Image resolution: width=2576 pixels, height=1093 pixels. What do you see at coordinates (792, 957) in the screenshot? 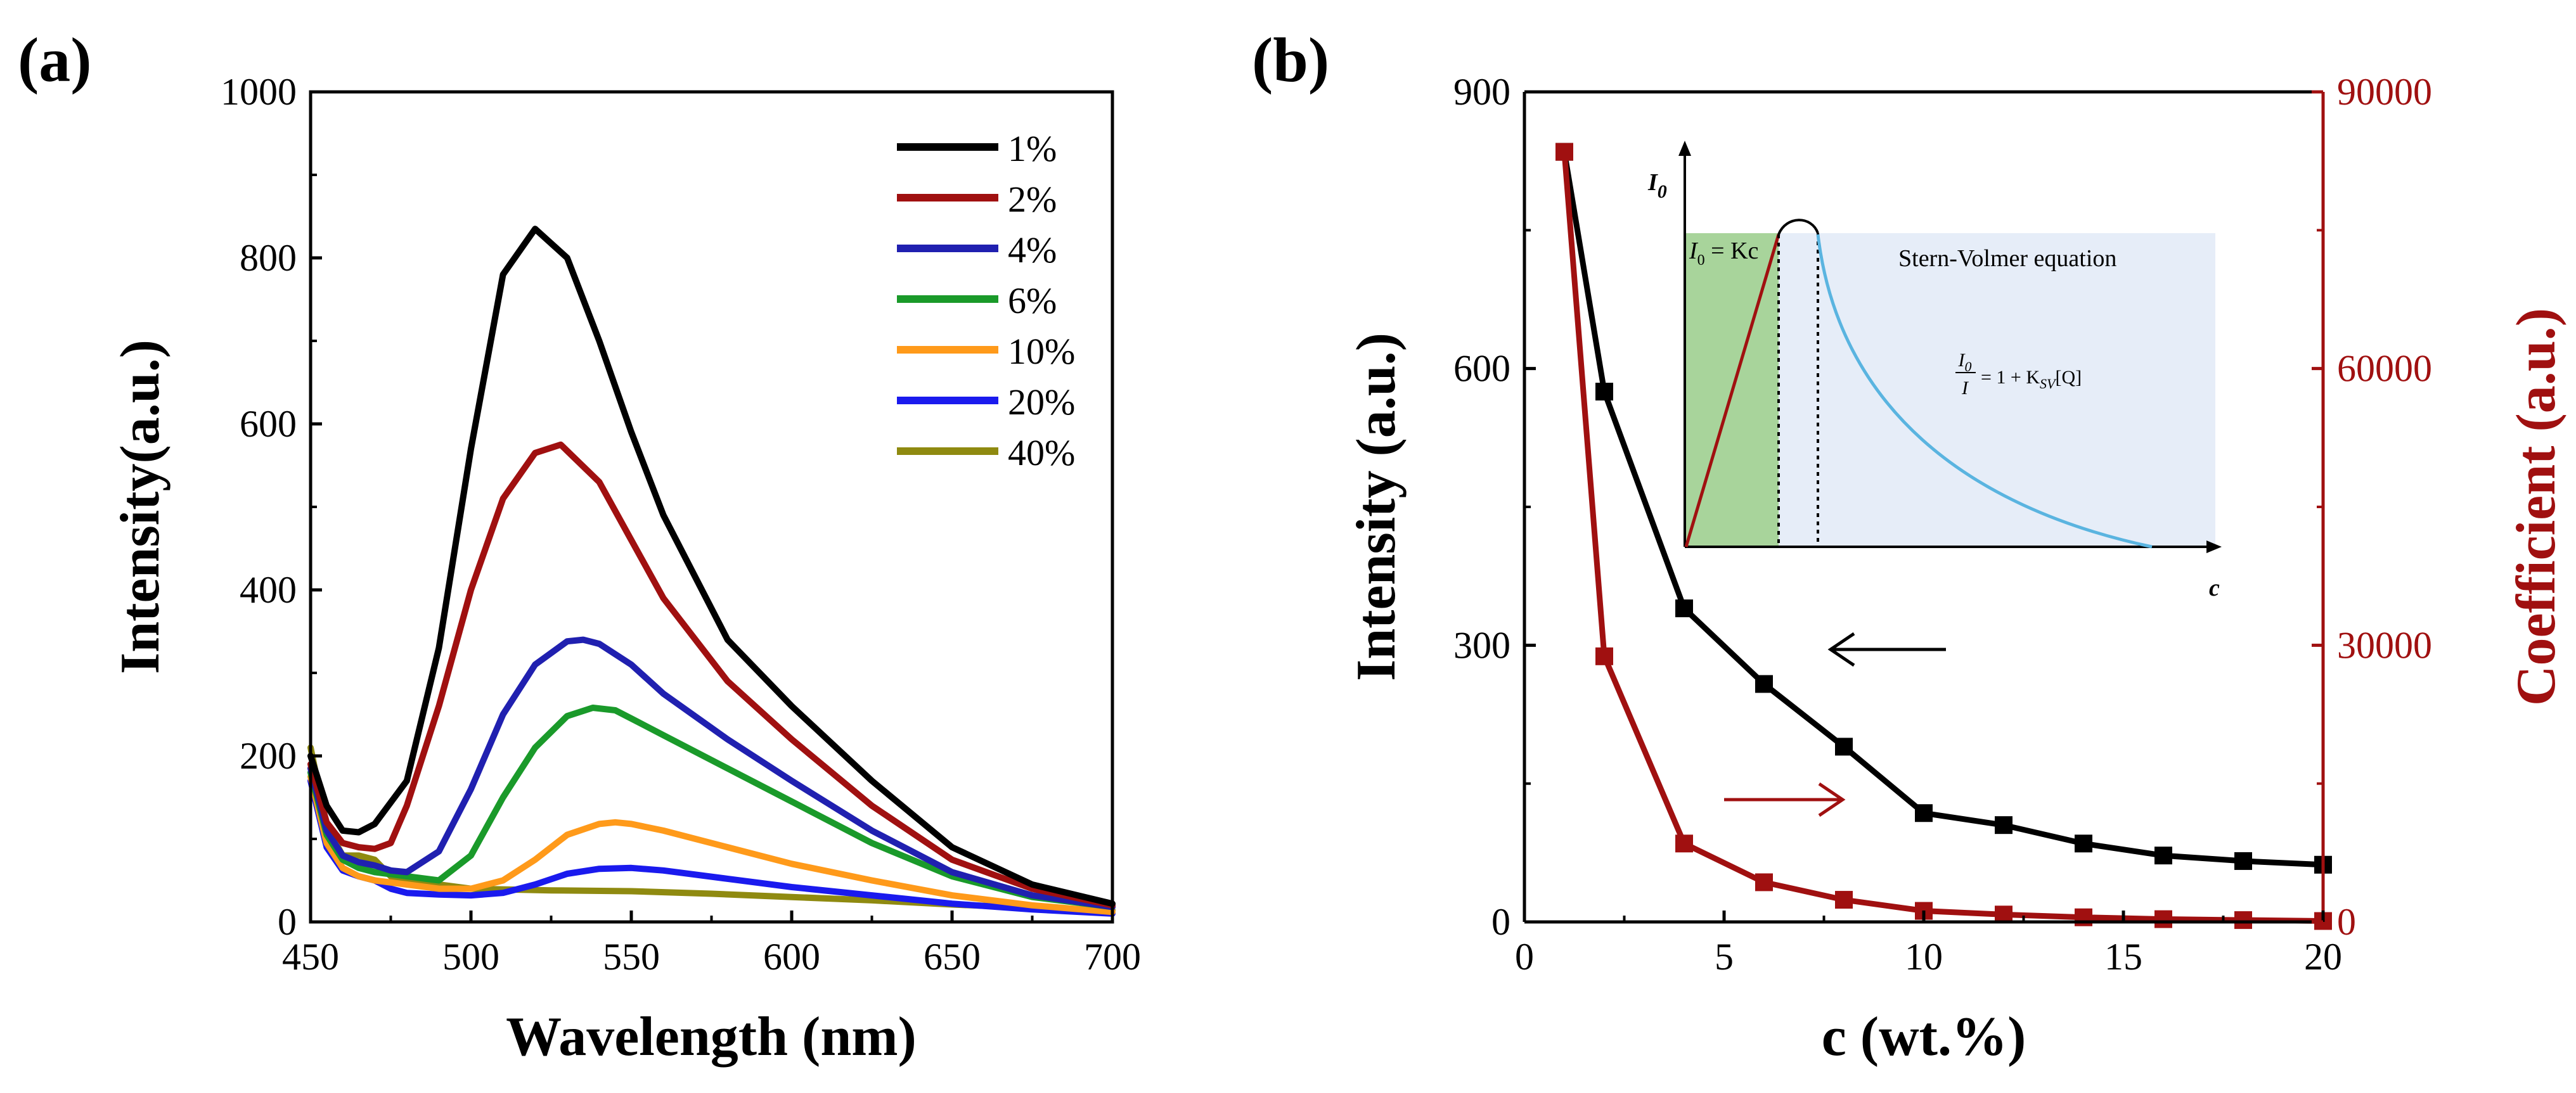
I see `x-tick-label: 600` at bounding box center [792, 957].